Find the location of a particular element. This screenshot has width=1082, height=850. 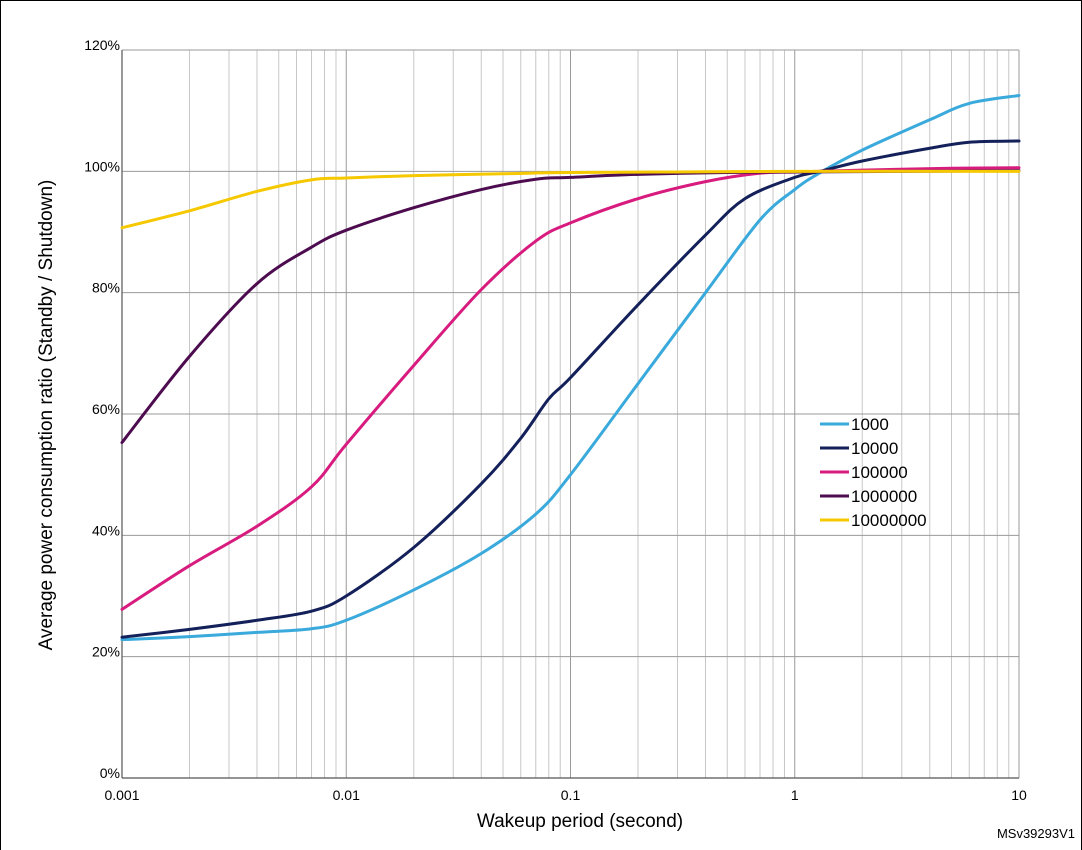

x-tick-label: 10 is located at coordinates (1019, 795).